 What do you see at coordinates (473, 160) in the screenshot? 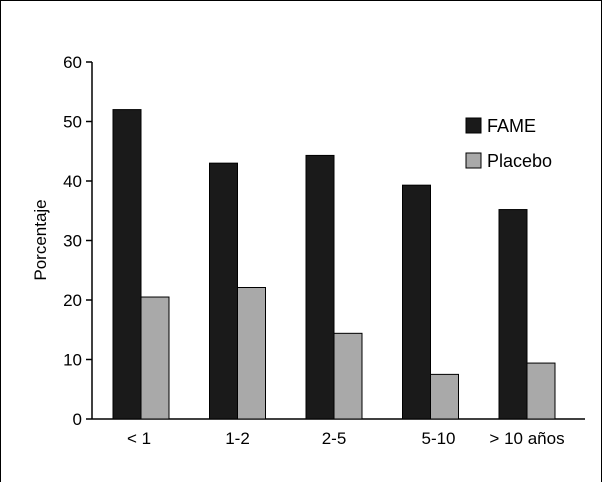
I see `legend-swatch-placebo` at bounding box center [473, 160].